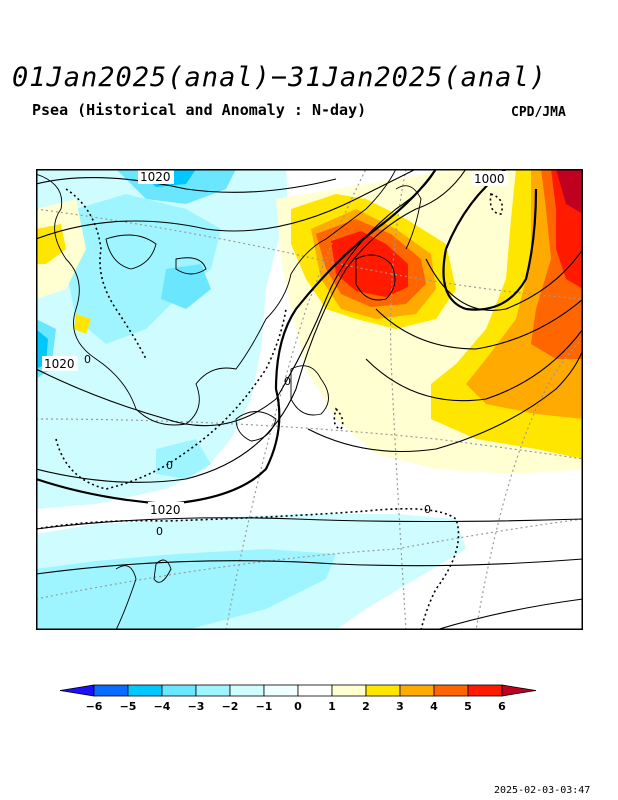 The width and height of the screenshot is (618, 800). Describe the element at coordinates (257, 445) in the screenshot. I see `zero-labels: 0 0 0 0 0` at that location.